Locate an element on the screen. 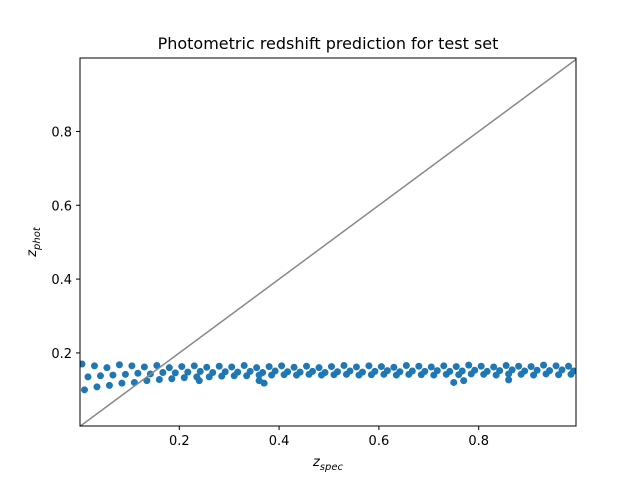  x-tick-label: 0.2 is located at coordinates (179, 441).